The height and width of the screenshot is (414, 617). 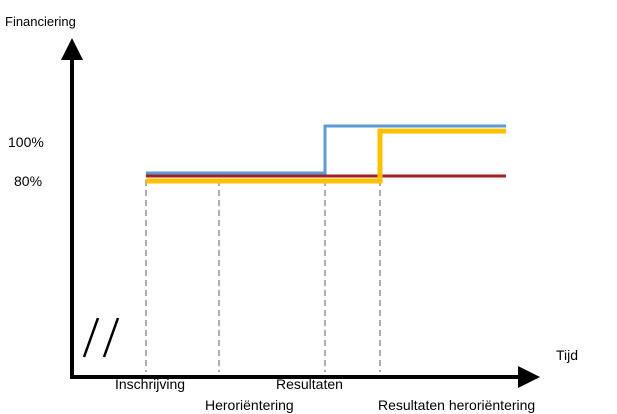 I want to click on x-axis-arrow, so click(x=529, y=377).